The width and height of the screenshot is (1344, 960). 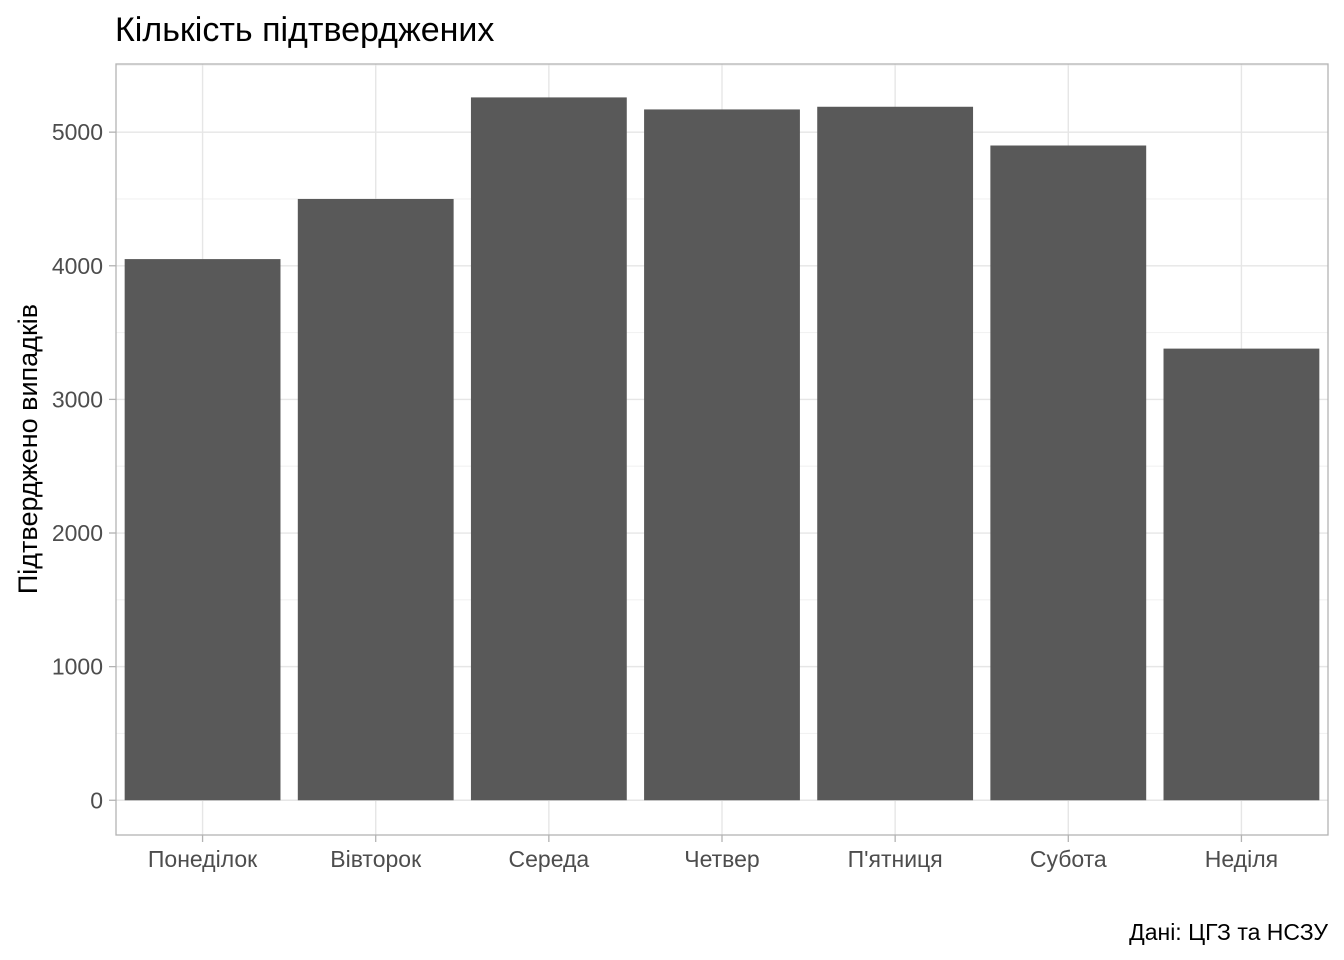 What do you see at coordinates (304, 30) in the screenshot?
I see `chart-title: Кількість підтверджених` at bounding box center [304, 30].